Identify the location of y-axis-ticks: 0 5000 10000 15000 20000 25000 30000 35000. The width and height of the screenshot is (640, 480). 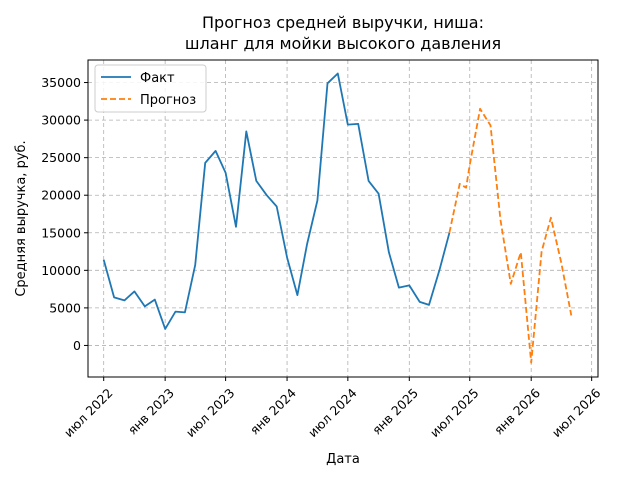
(64, 214).